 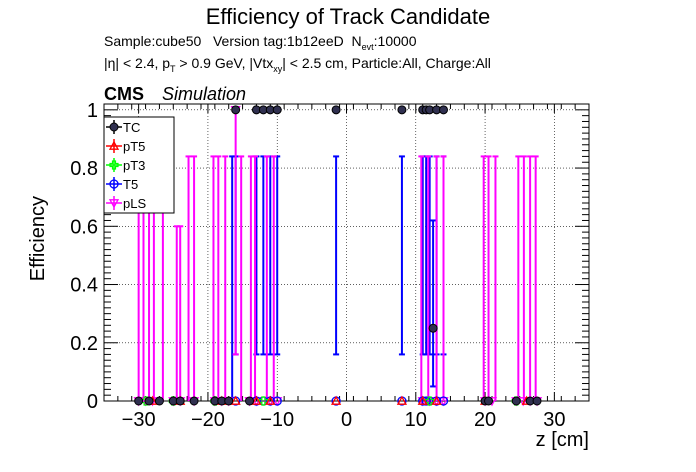 What do you see at coordinates (134, 146) in the screenshot?
I see `legend-label-pT5: pT5` at bounding box center [134, 146].